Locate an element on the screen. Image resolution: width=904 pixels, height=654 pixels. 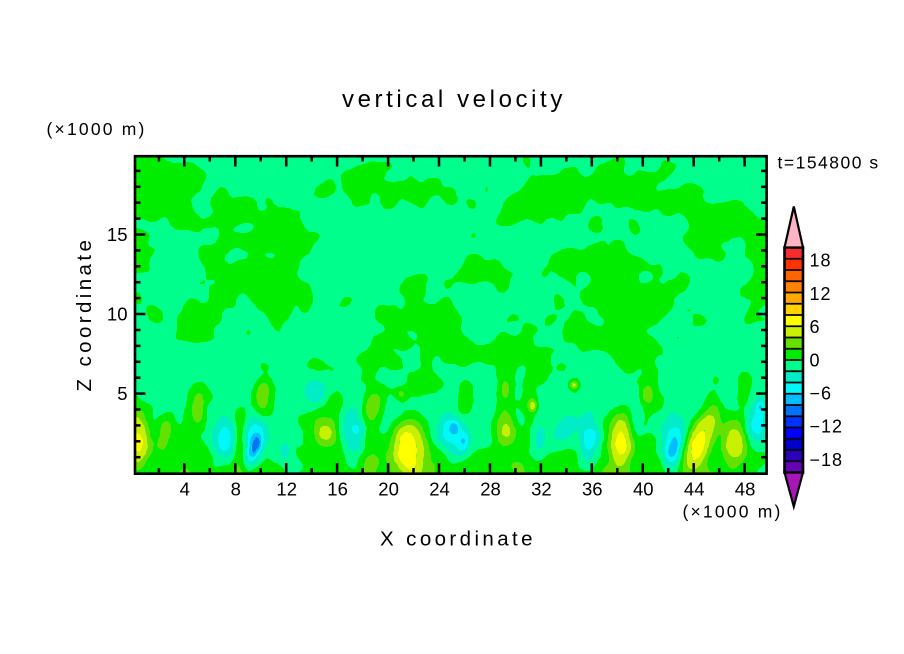
svg-text: −6 is located at coordinates (821, 394).